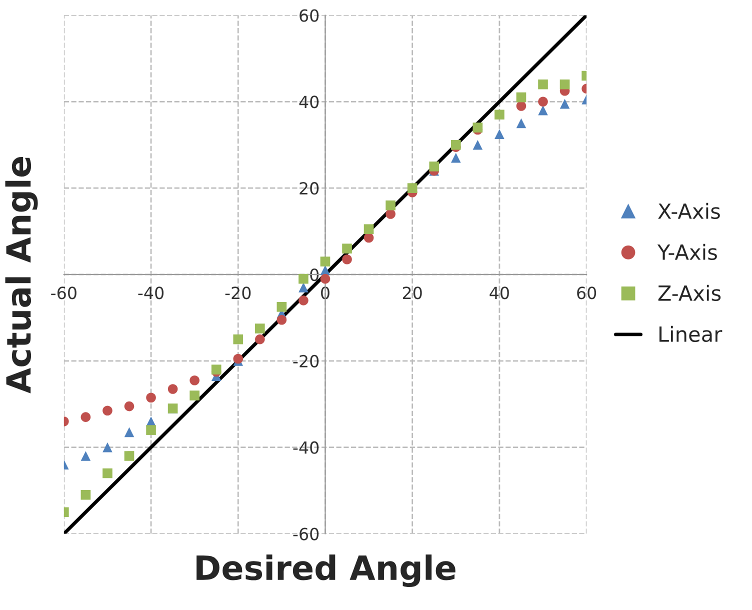  Describe the element at coordinates (306, 534) in the screenshot. I see `y-tick-label: -60` at that location.